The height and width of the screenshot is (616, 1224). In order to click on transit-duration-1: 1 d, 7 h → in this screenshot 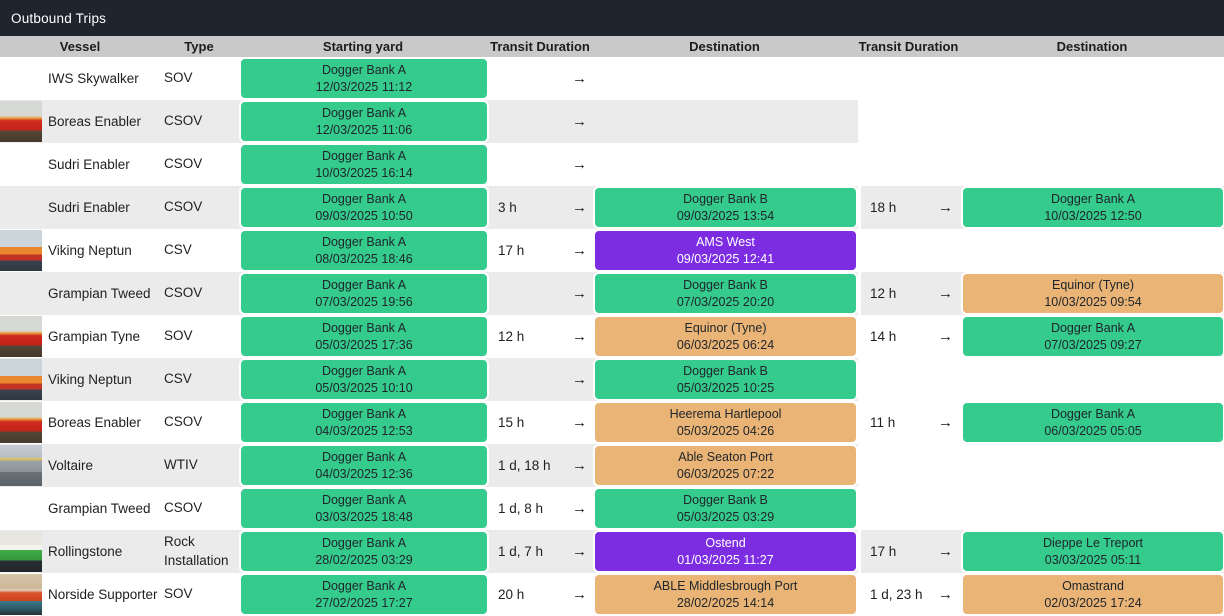, I will do `click(541, 551)`.